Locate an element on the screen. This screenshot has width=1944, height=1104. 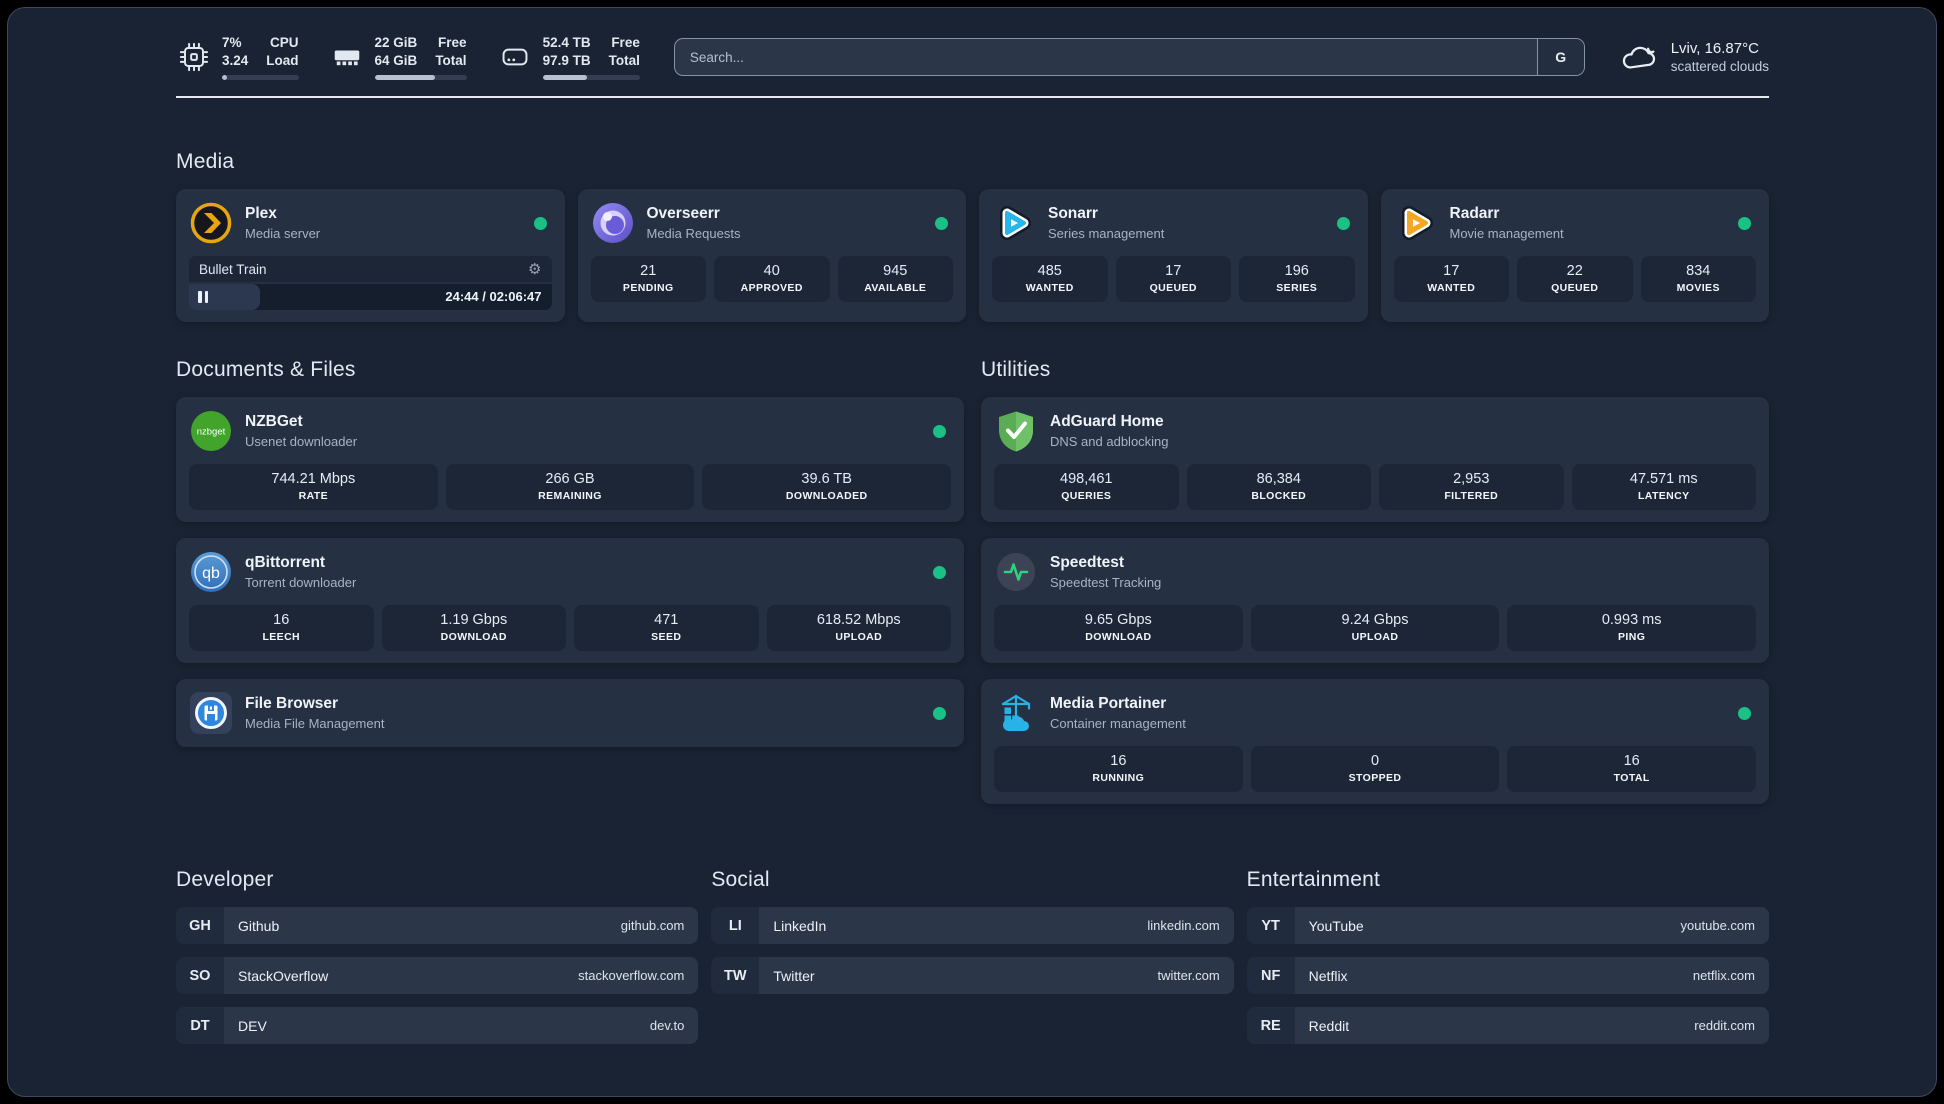
stat-pending: 21 PENDING is located at coordinates (648, 279).